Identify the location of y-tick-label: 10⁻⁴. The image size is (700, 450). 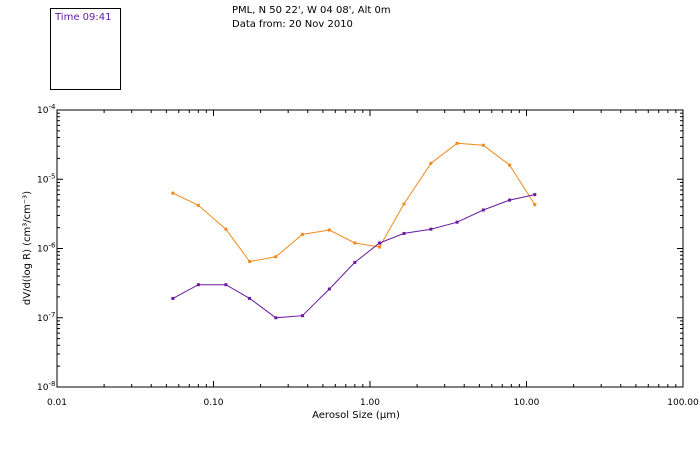
(46, 109).